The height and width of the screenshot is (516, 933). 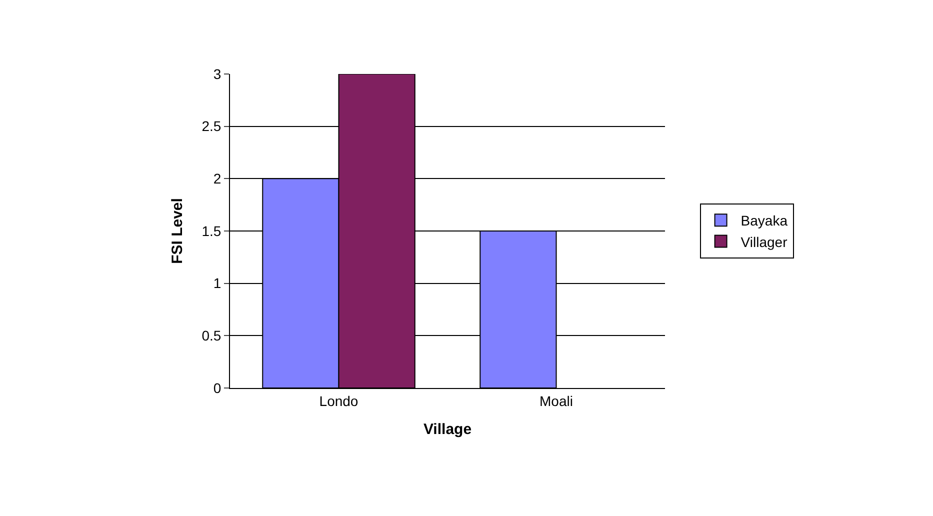 I want to click on y-tick-label: 3, so click(x=217, y=74).